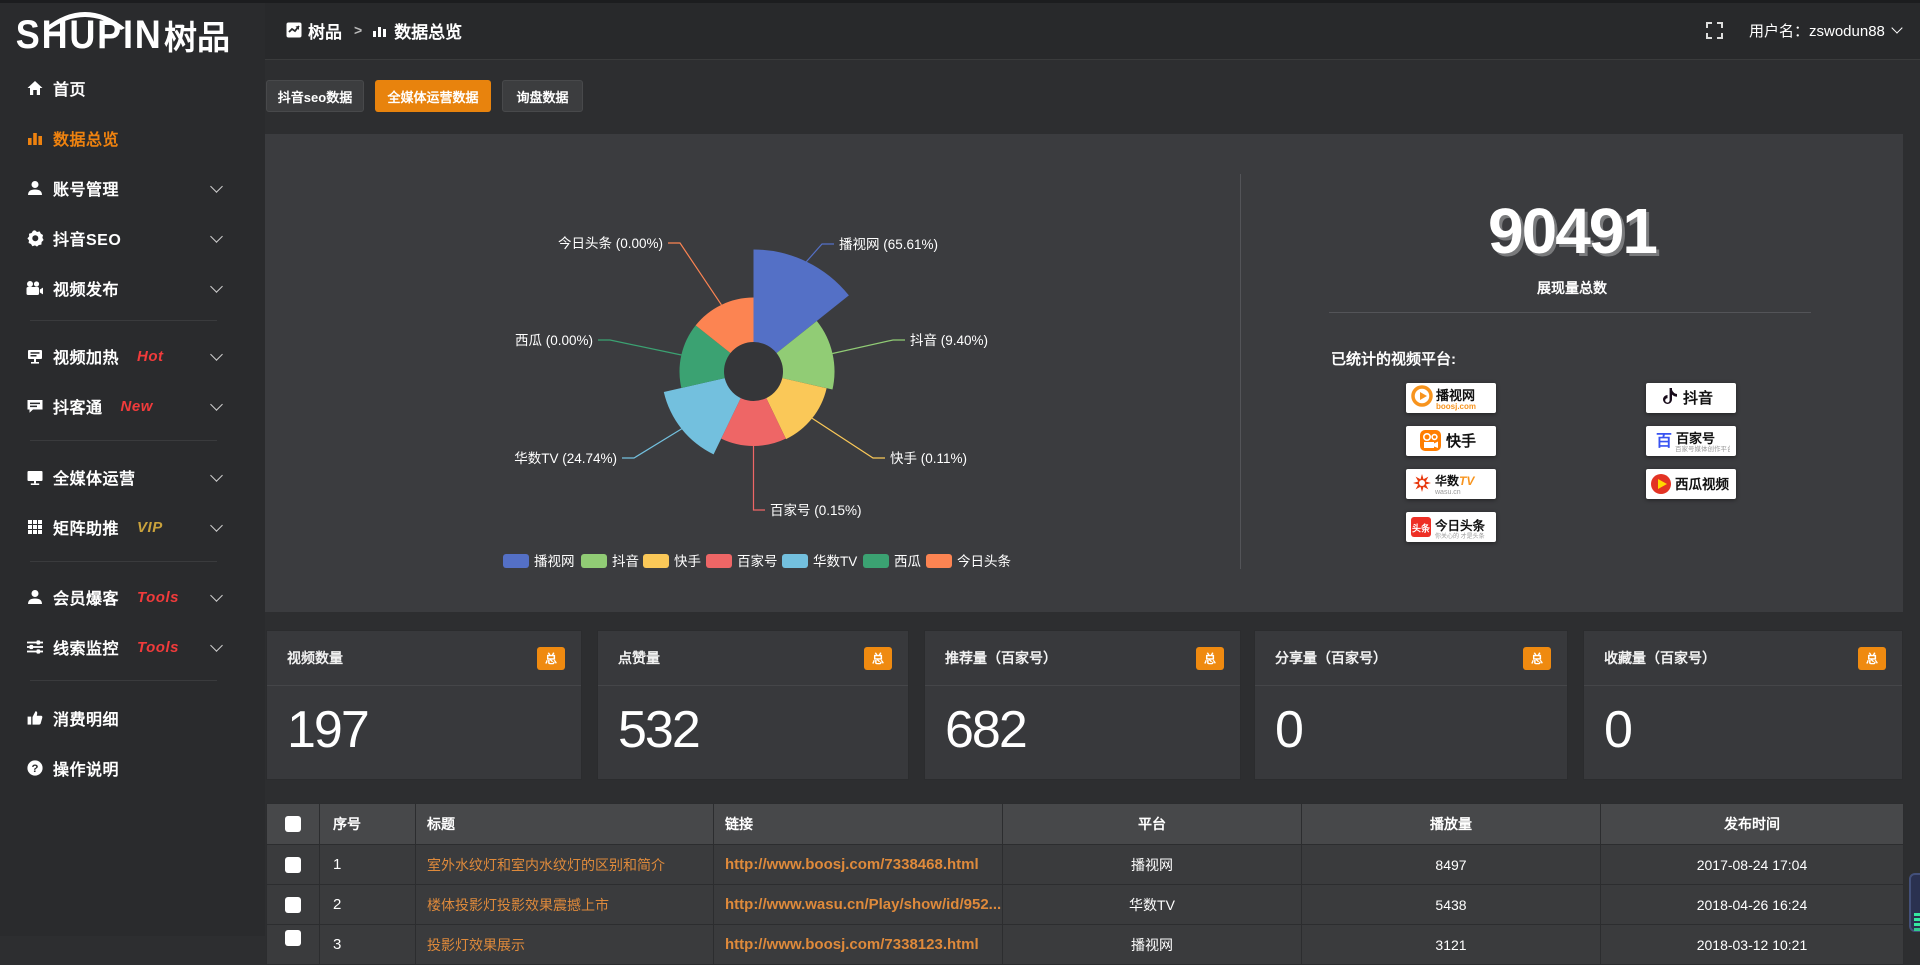  What do you see at coordinates (1702, 448) in the screenshot?
I see `svg-text: 百家号媒体创作平台` at bounding box center [1702, 448].